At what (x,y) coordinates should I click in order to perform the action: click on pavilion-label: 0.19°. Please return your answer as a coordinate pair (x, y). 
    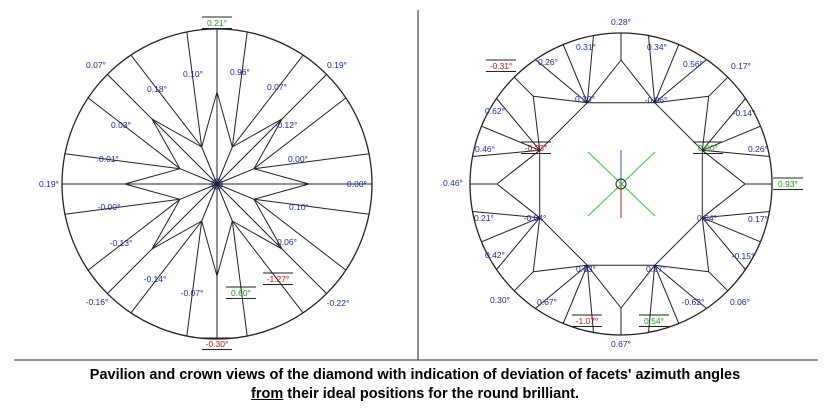
    Looking at the image, I should click on (337, 65).